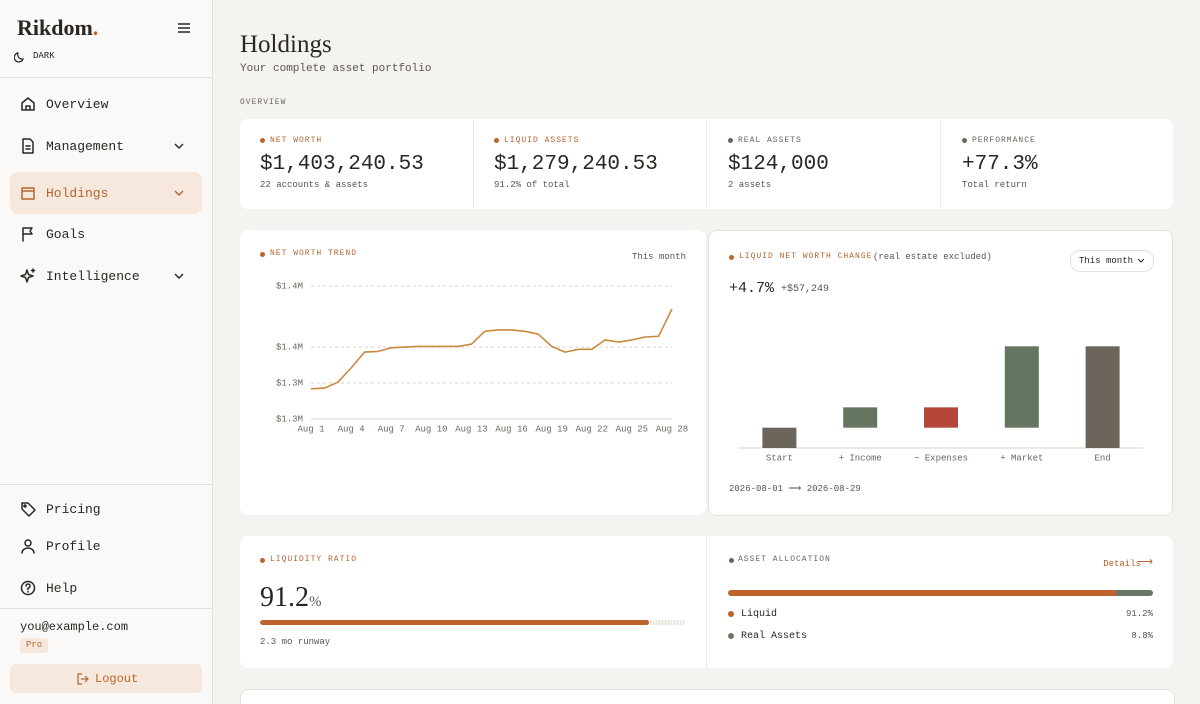  I want to click on change-percent: +4.7%, so click(752, 288).